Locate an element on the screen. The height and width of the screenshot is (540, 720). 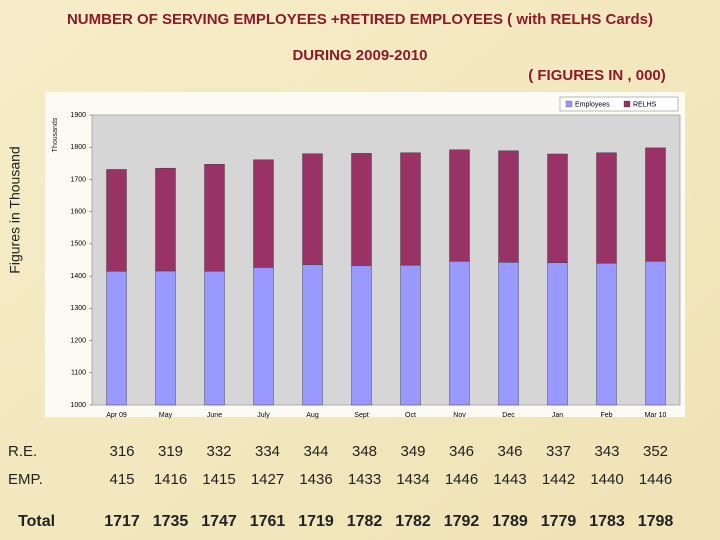
table-cell: 1415 is located at coordinates (218, 479).